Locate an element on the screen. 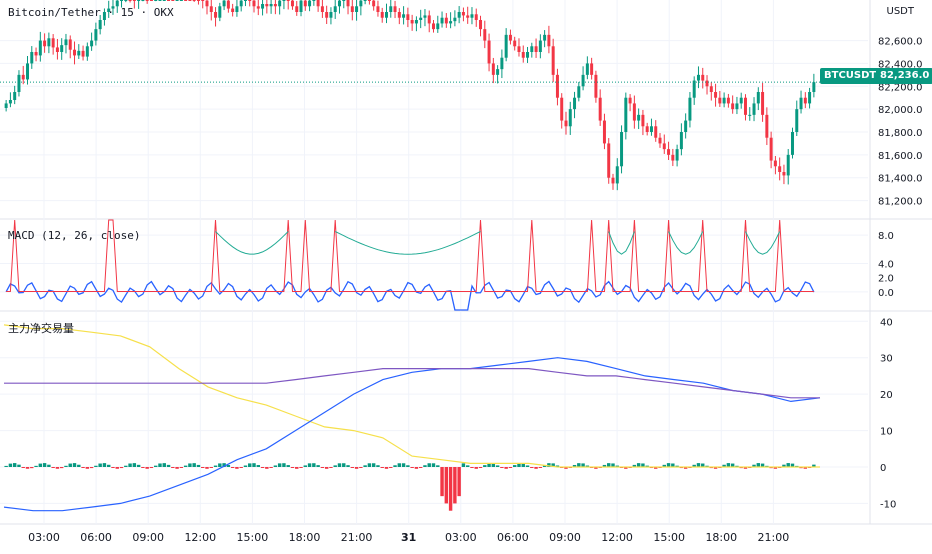  flow-tick-label: 30 is located at coordinates (886, 359).